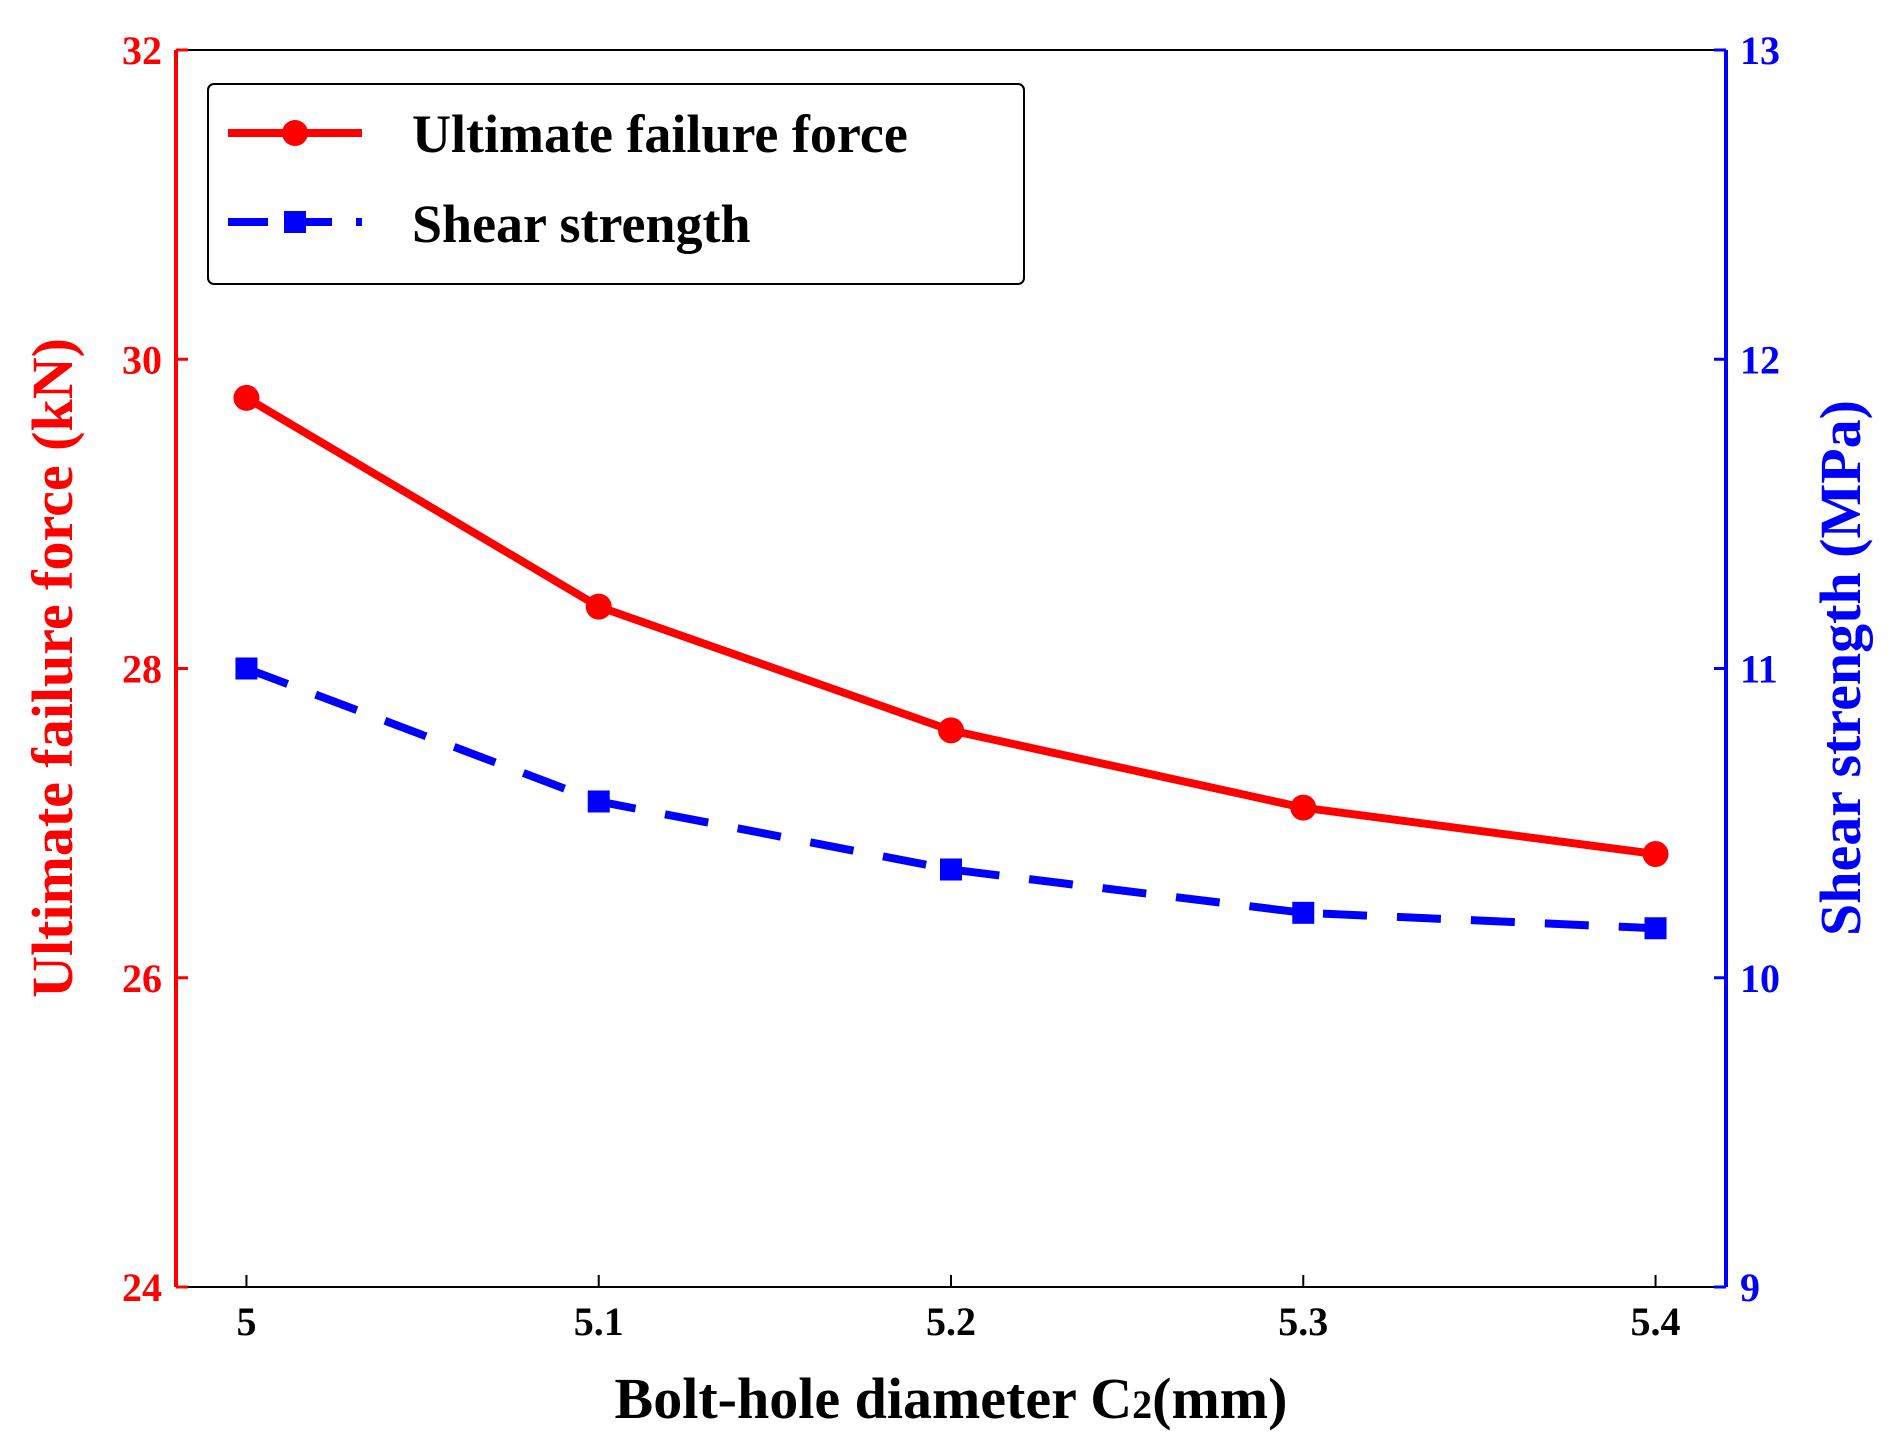 Image resolution: width=1890 pixels, height=1437 pixels. I want to click on x-axis-ticks: 5 5.1 5.2 5.3 5.4, so click(958, 1309).